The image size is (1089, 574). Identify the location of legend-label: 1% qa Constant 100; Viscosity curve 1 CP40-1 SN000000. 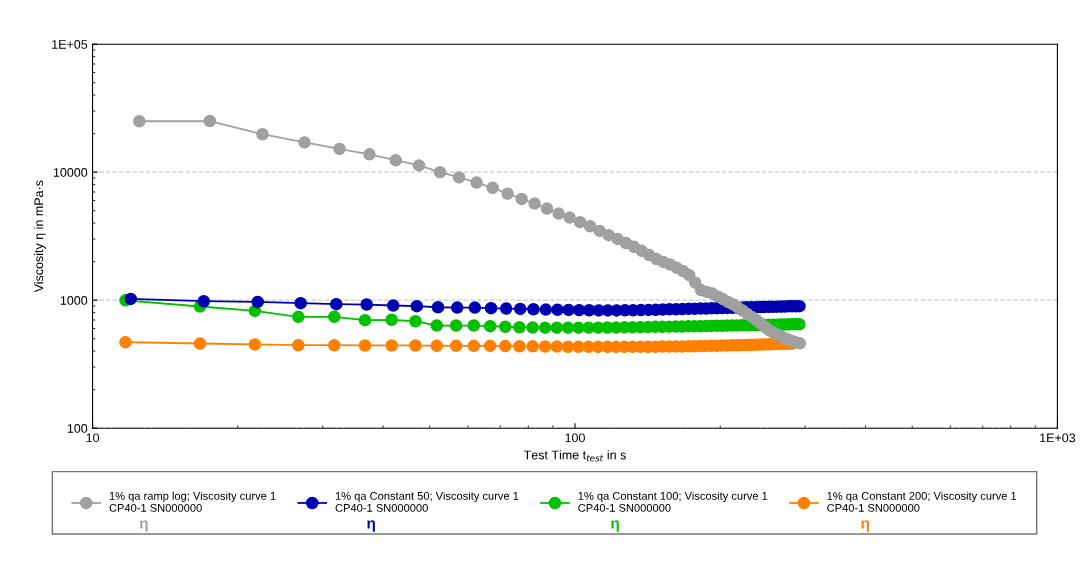
(673, 501).